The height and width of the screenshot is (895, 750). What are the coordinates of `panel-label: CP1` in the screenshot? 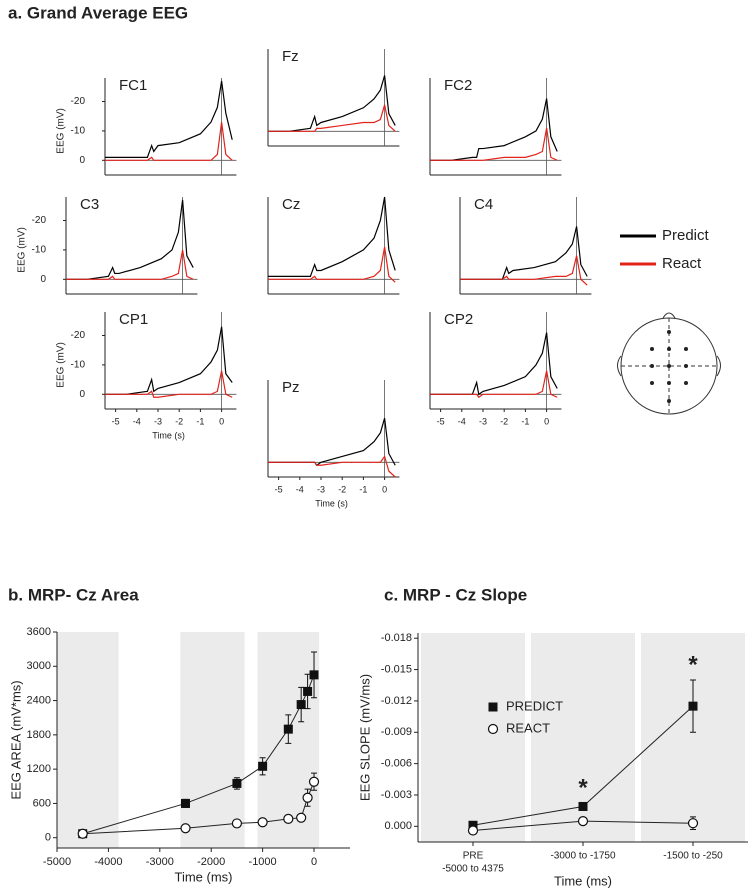 It's located at (133, 319).